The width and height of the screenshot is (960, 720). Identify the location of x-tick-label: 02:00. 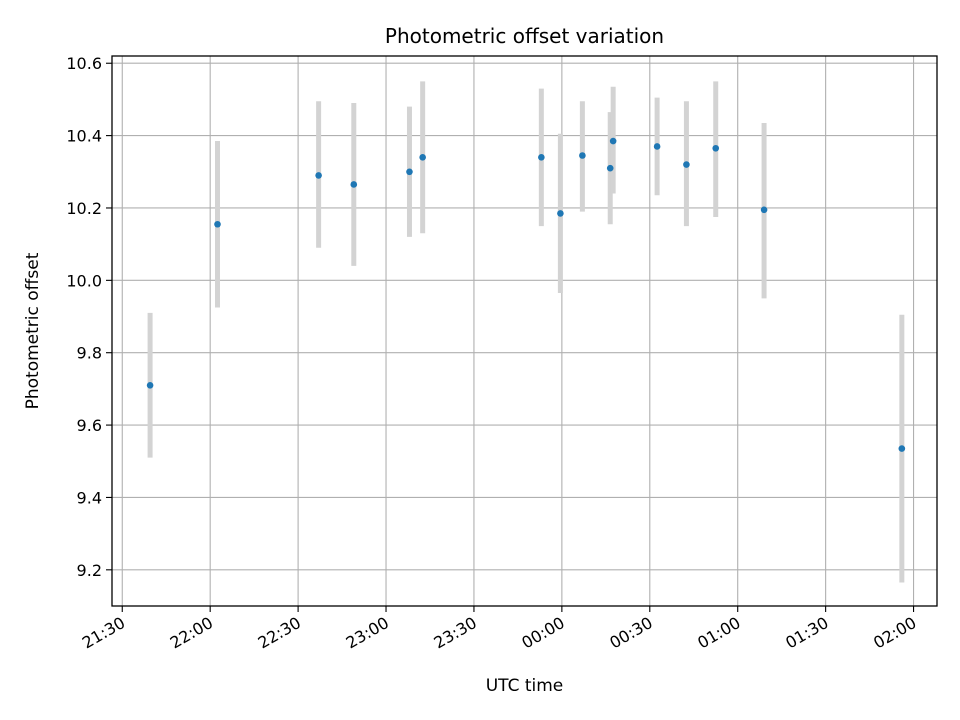
(894, 633).